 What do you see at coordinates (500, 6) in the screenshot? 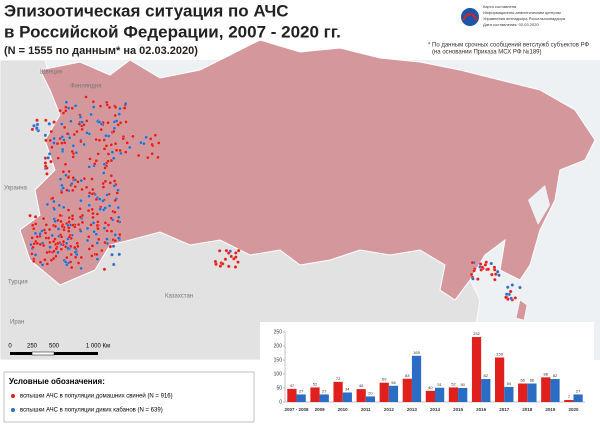
I see `logo-text: Карта составлена` at bounding box center [500, 6].